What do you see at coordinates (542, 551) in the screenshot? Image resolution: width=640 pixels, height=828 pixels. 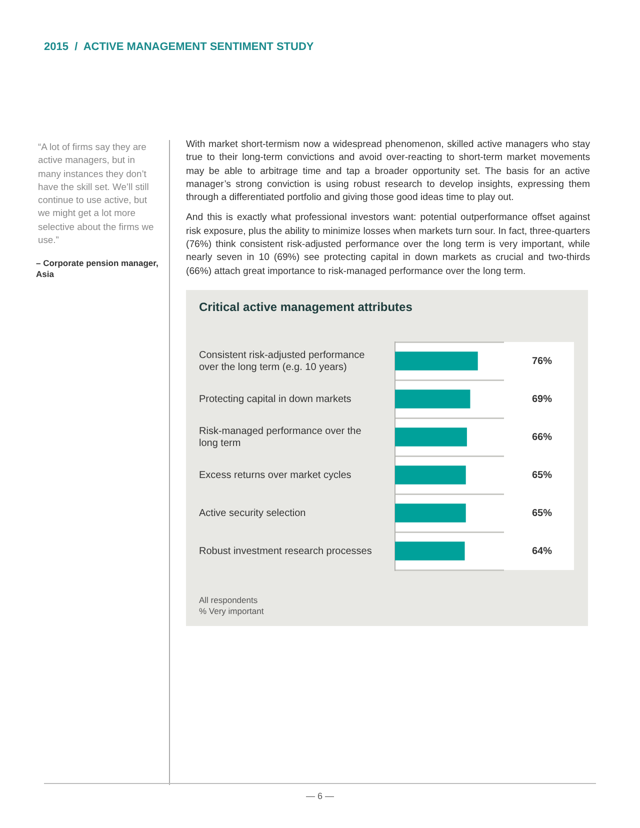 I see `data-label: 64%` at bounding box center [542, 551].